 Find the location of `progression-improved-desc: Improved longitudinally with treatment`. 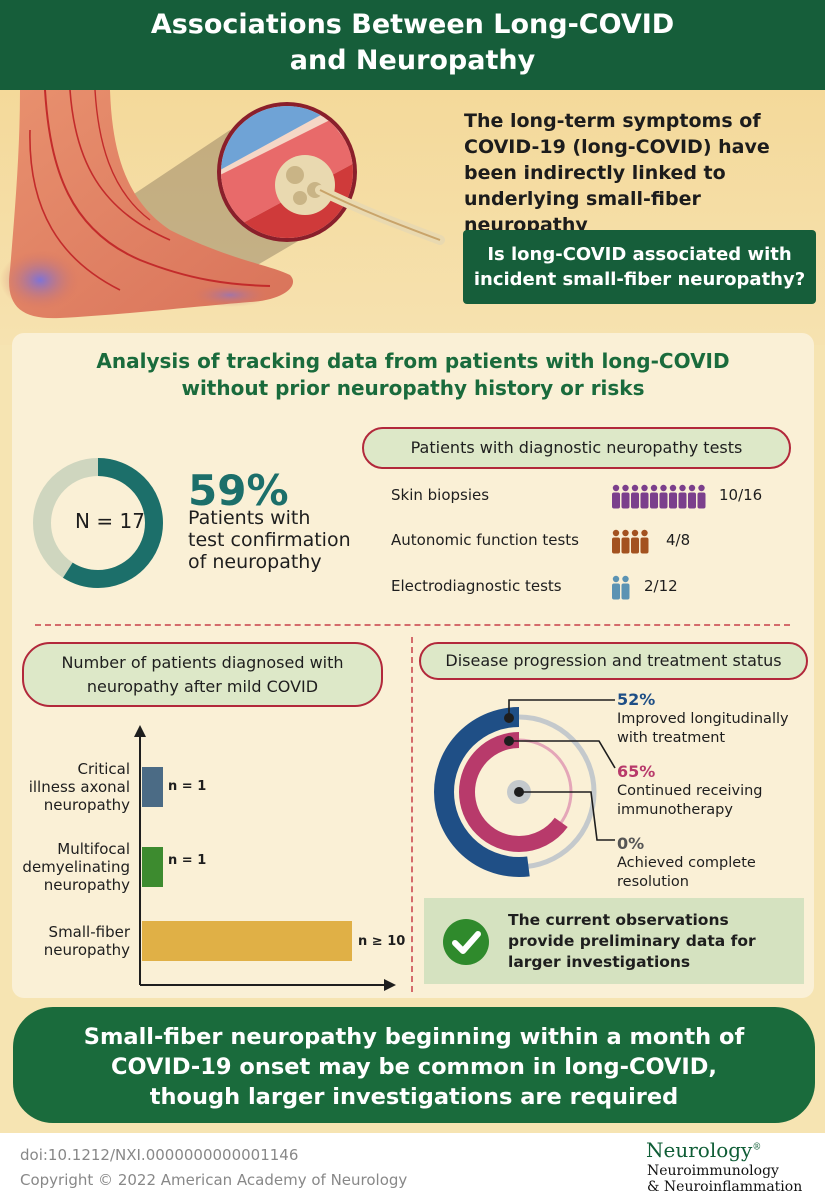

progression-improved-desc: Improved longitudinally with treatment is located at coordinates (717, 729).